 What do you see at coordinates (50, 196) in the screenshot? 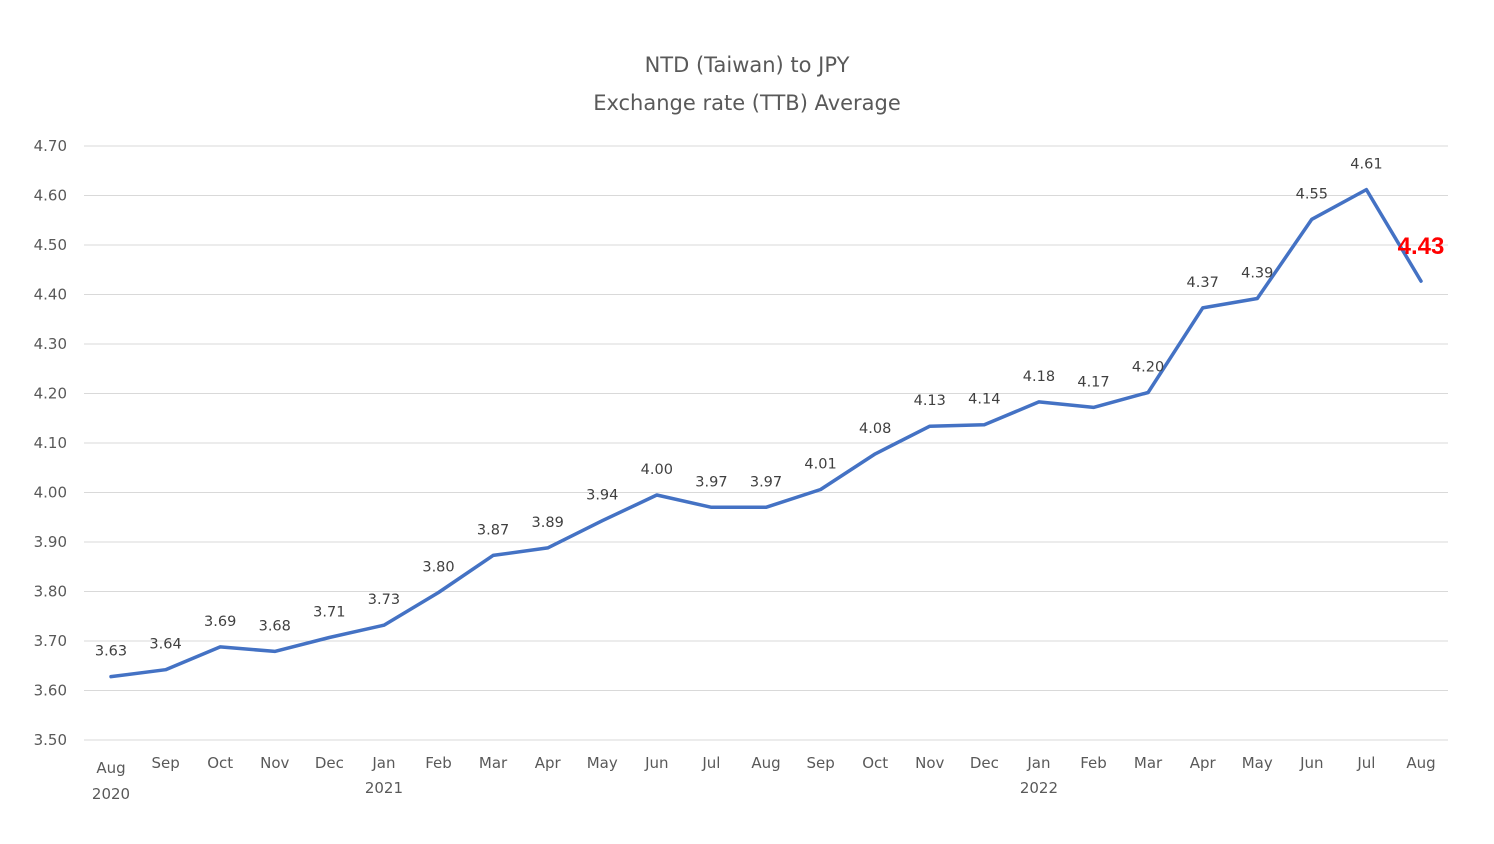
I see `y-tick-label: 4.60` at bounding box center [50, 196].